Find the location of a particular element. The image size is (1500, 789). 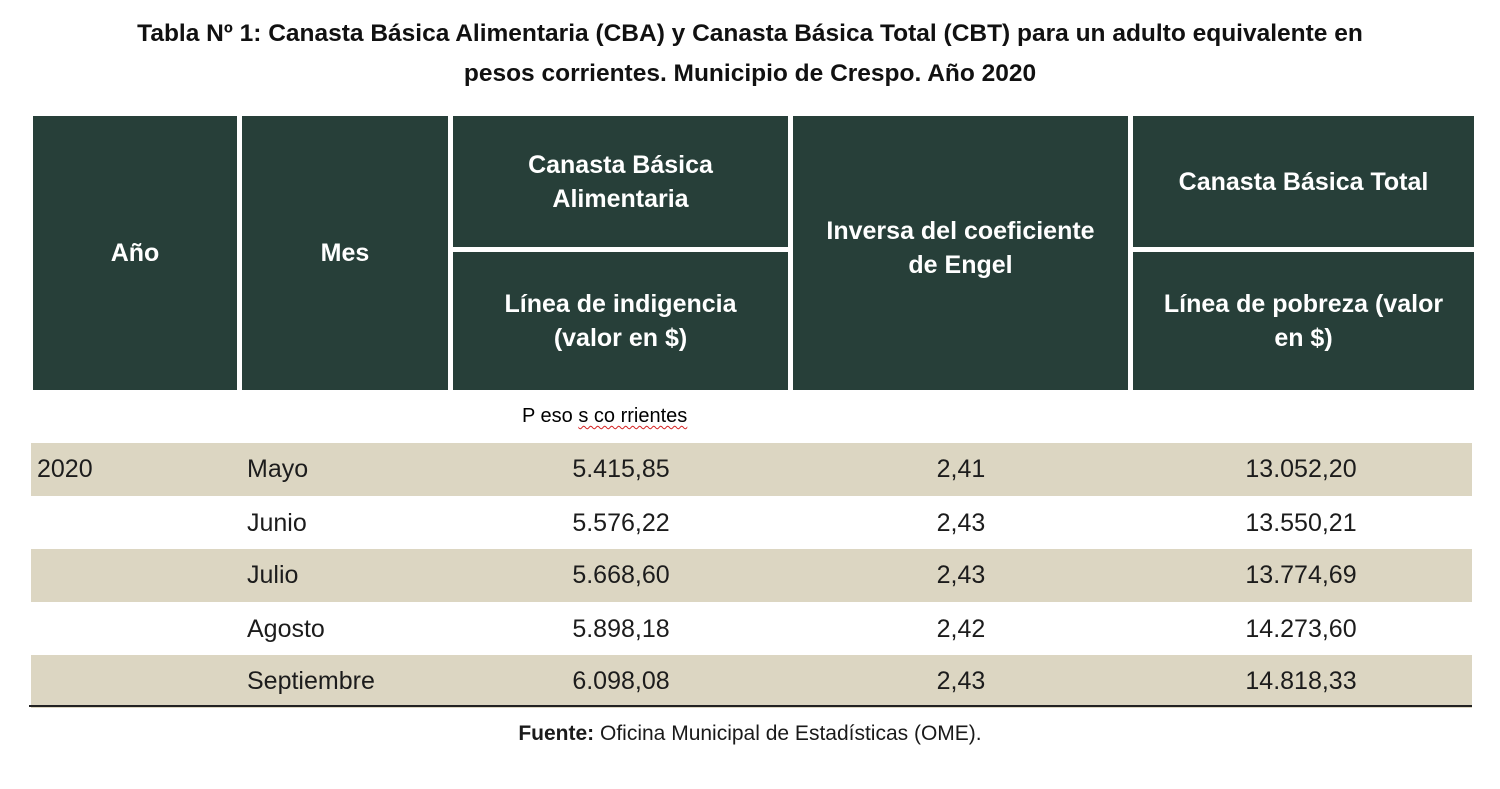

table-row: Junio 5.576,22 2,43 13.550,21 is located at coordinates (751, 523).